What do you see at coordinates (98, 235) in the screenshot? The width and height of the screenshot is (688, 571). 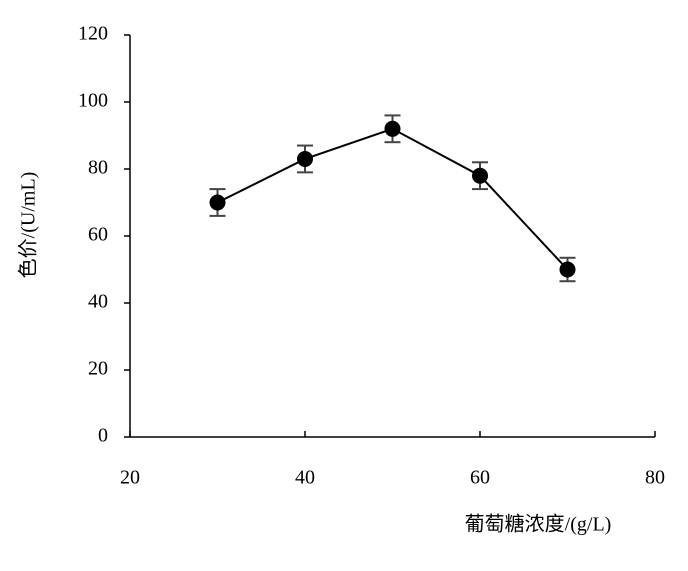 I see `y-tick-label: 60` at bounding box center [98, 235].